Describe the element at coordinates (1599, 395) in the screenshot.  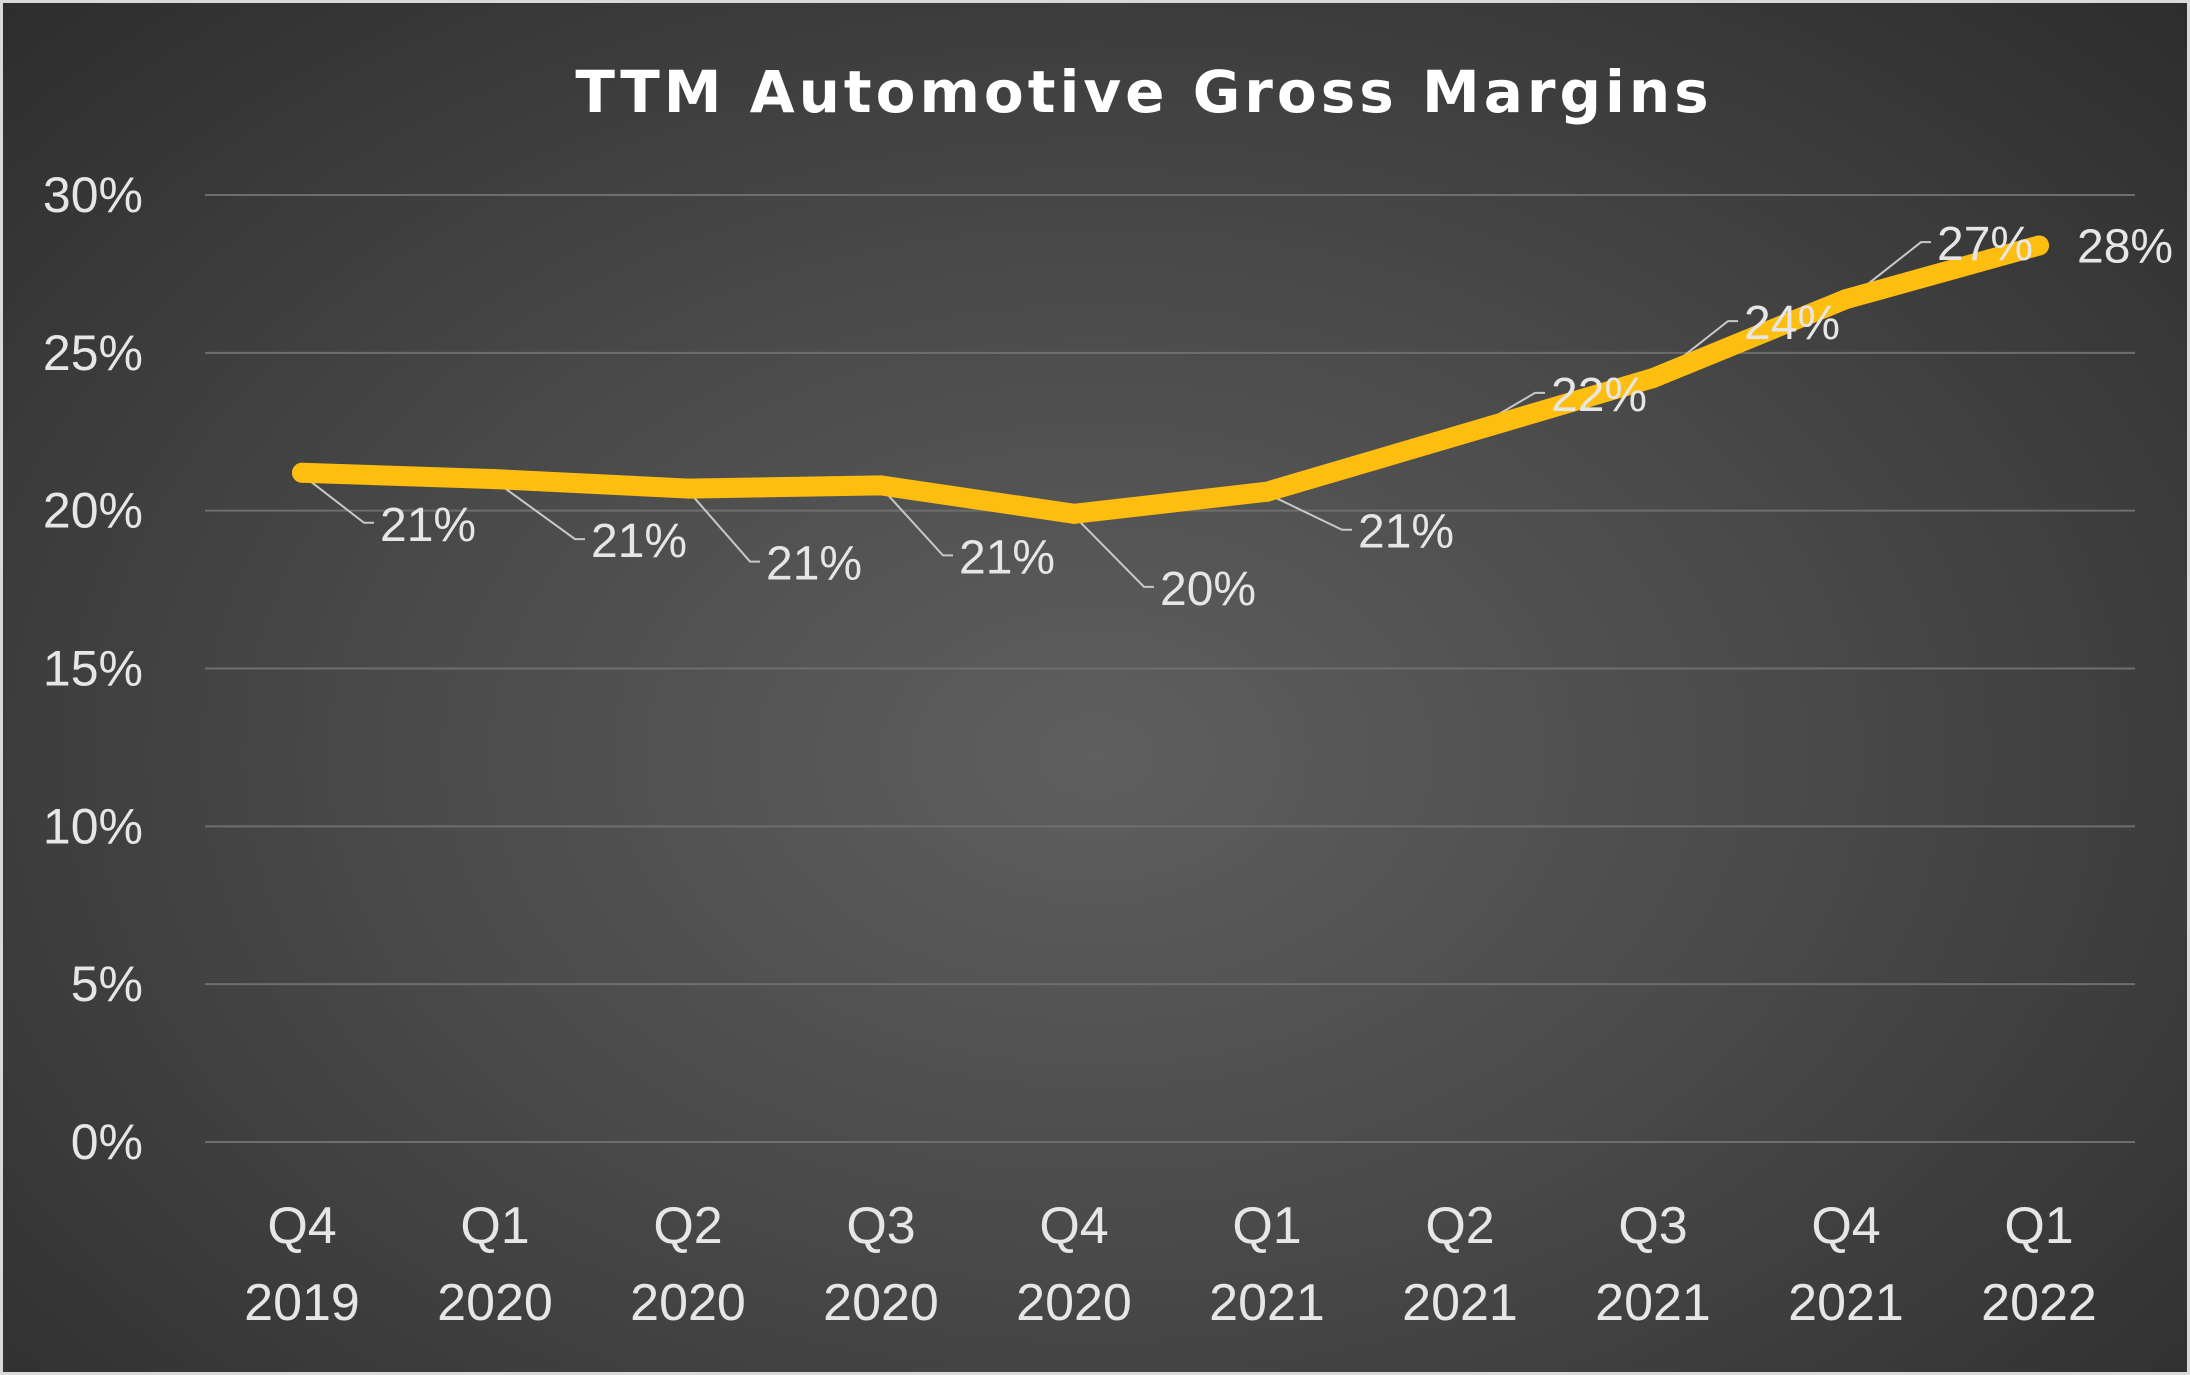
I see `data-label: 22%` at that location.